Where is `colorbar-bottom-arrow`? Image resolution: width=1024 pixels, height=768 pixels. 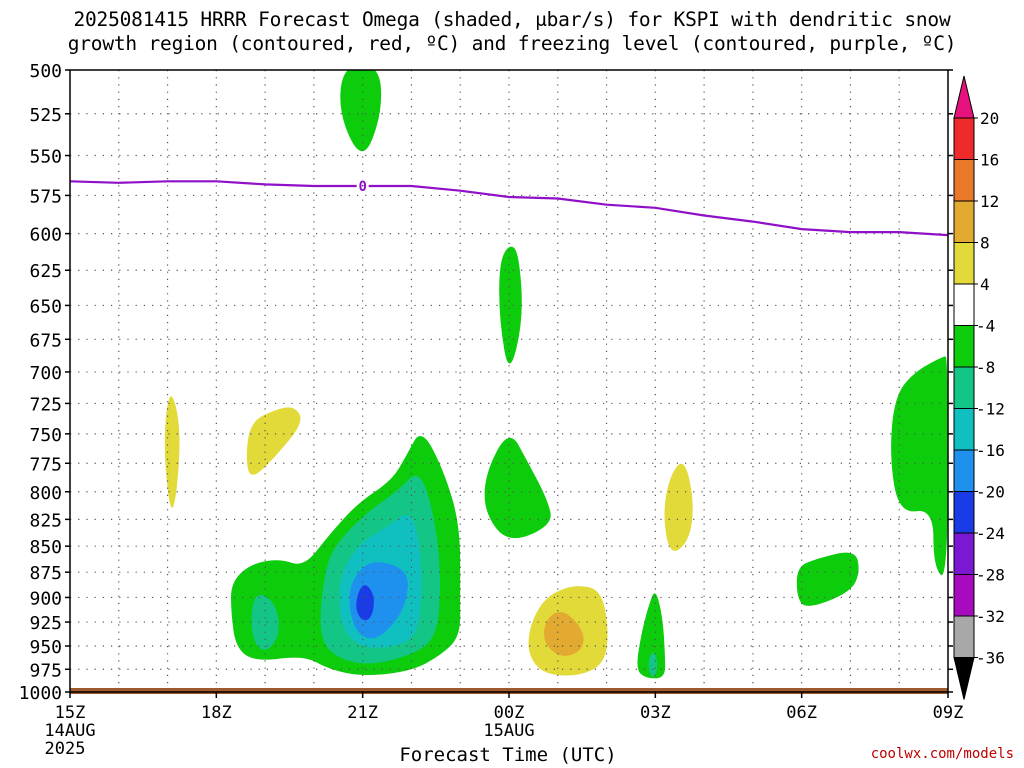 colorbar-bottom-arrow is located at coordinates (964, 678).